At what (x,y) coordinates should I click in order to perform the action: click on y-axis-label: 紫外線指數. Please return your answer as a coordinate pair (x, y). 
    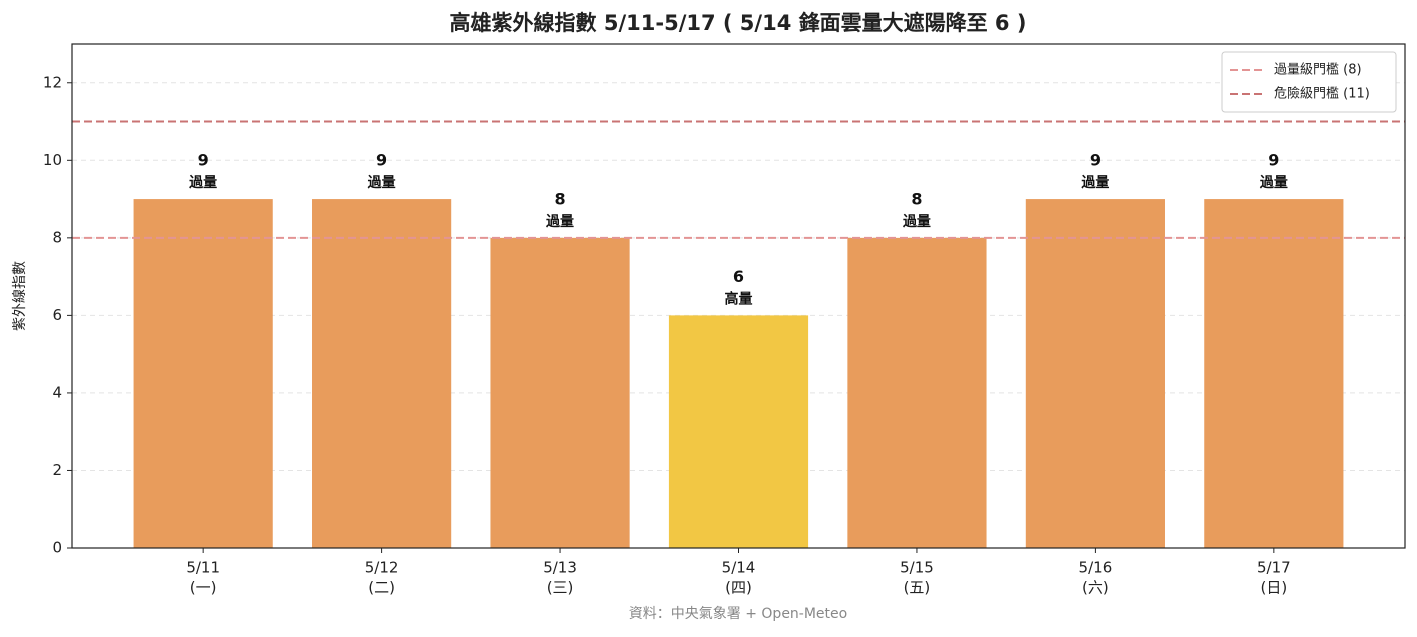
    Looking at the image, I should click on (20, 296).